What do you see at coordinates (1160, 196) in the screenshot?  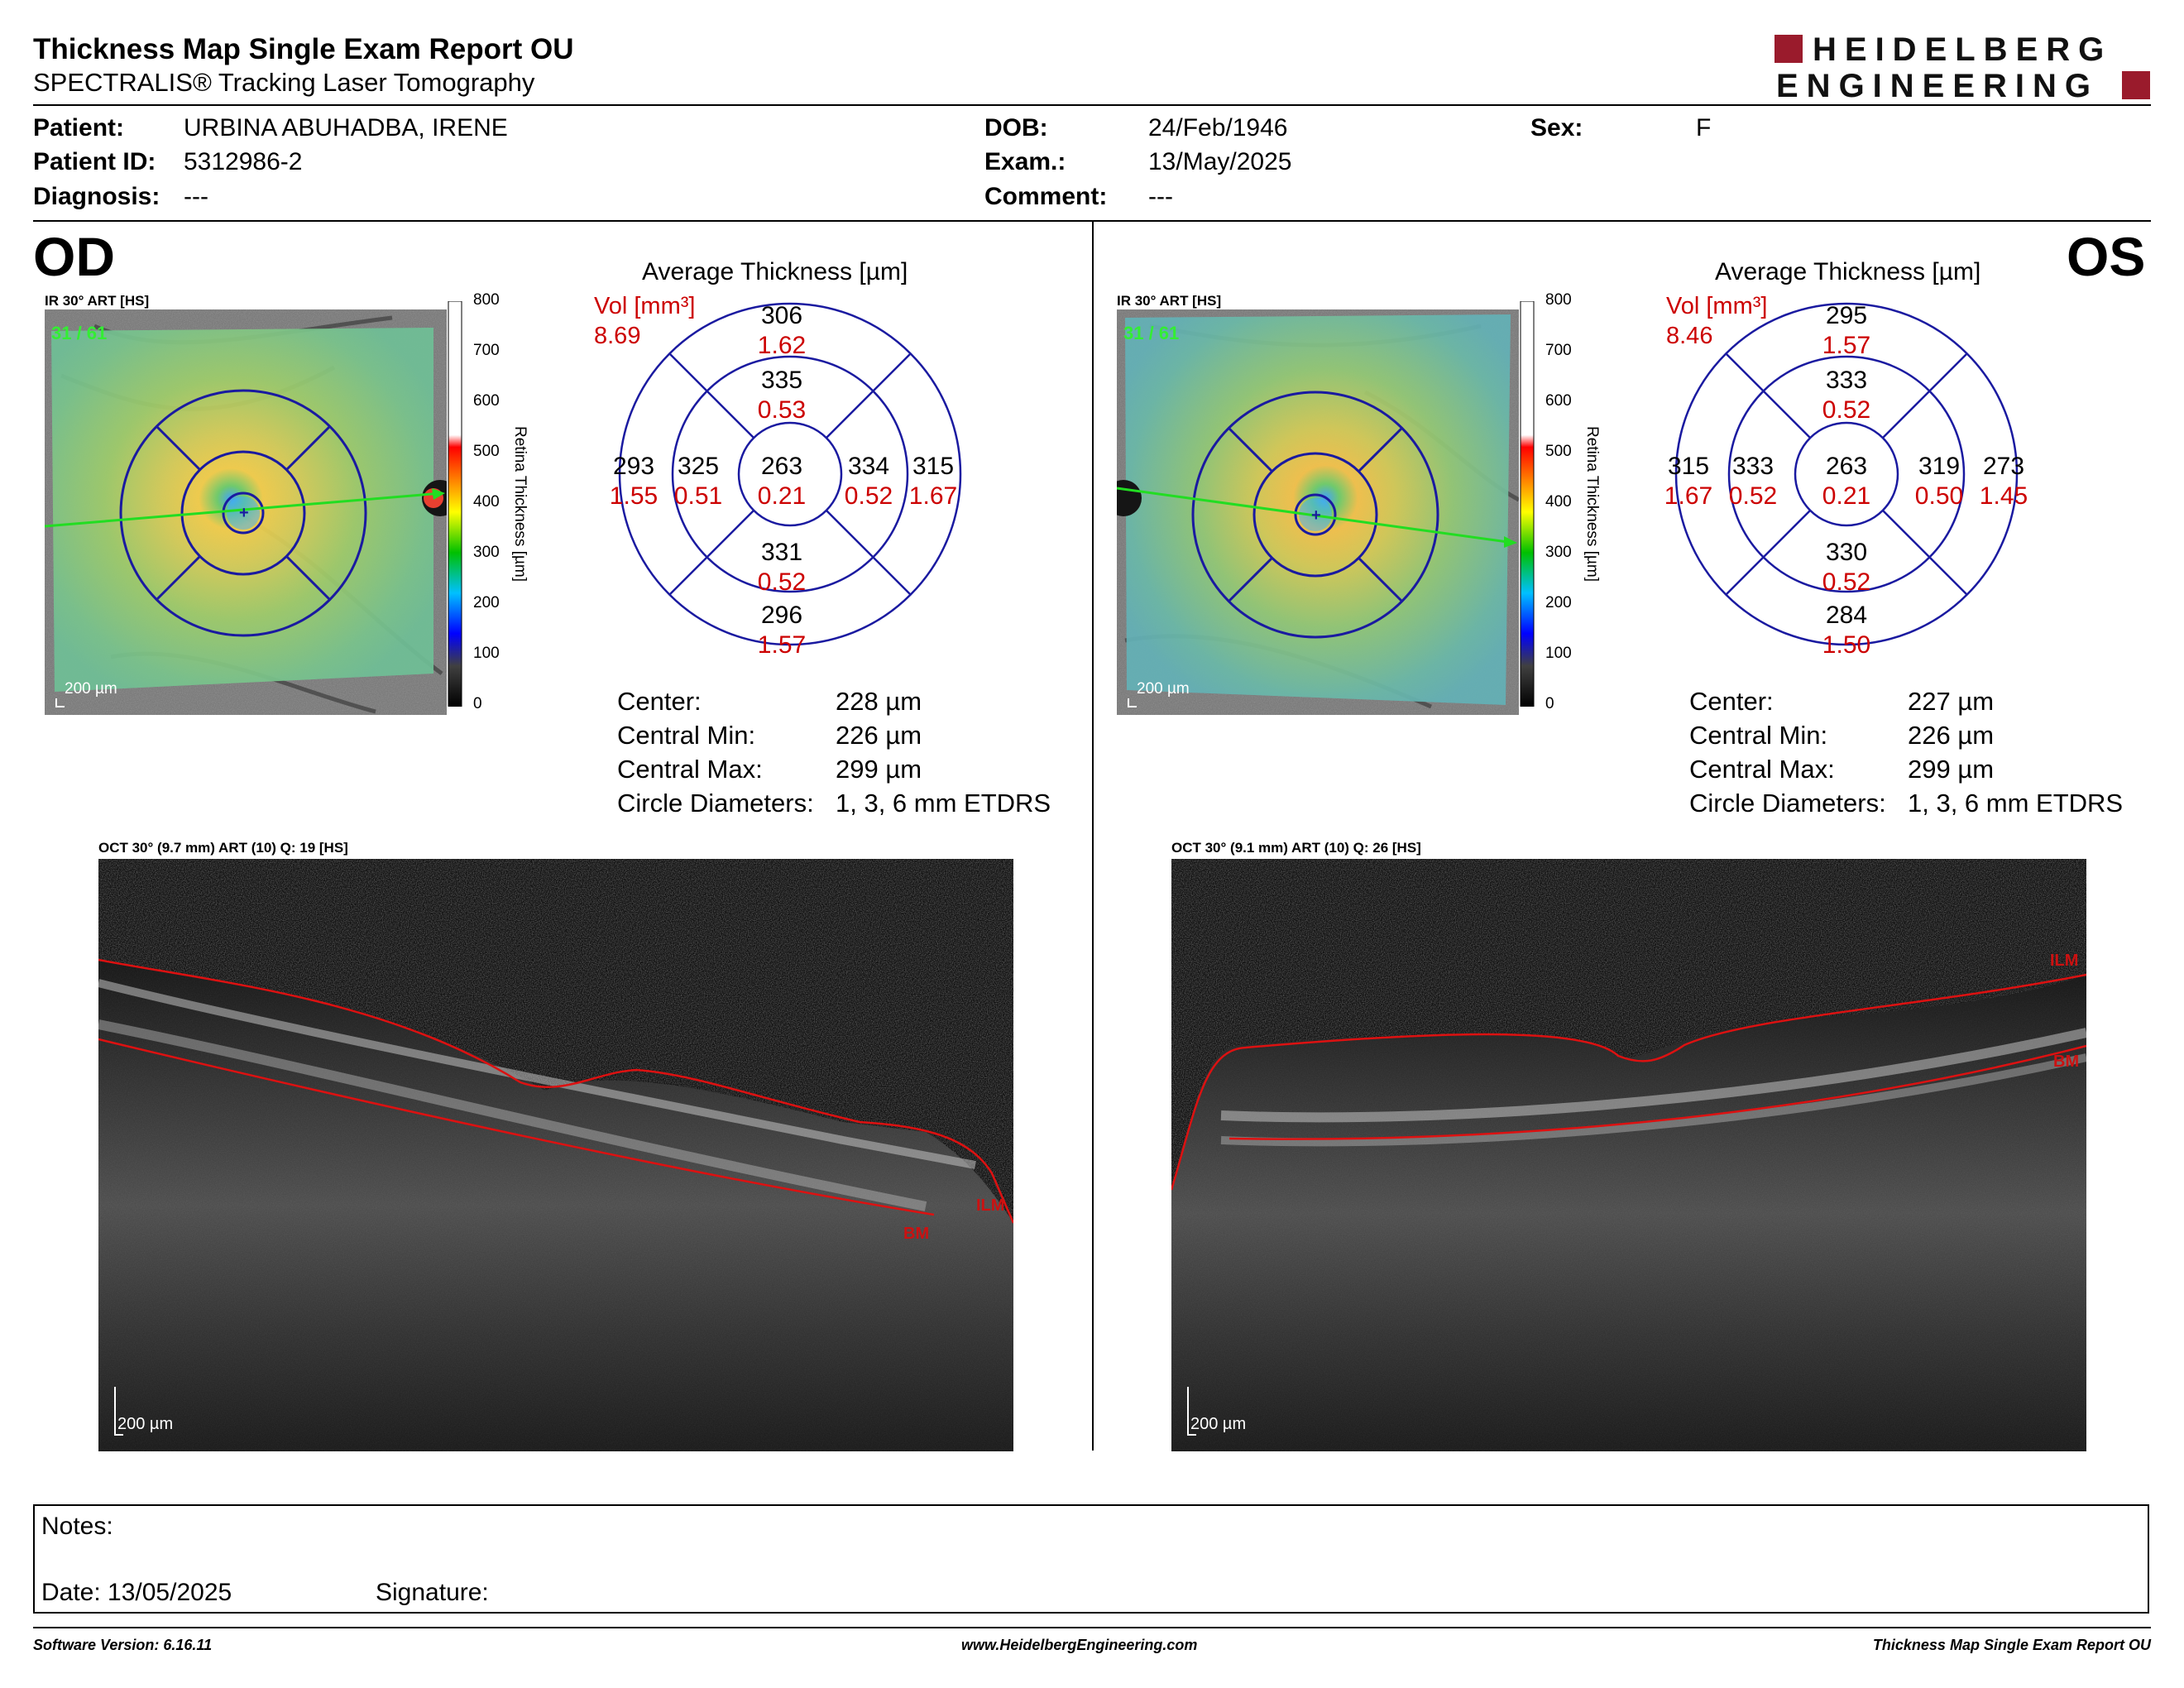 I see `comment-value: ---` at bounding box center [1160, 196].